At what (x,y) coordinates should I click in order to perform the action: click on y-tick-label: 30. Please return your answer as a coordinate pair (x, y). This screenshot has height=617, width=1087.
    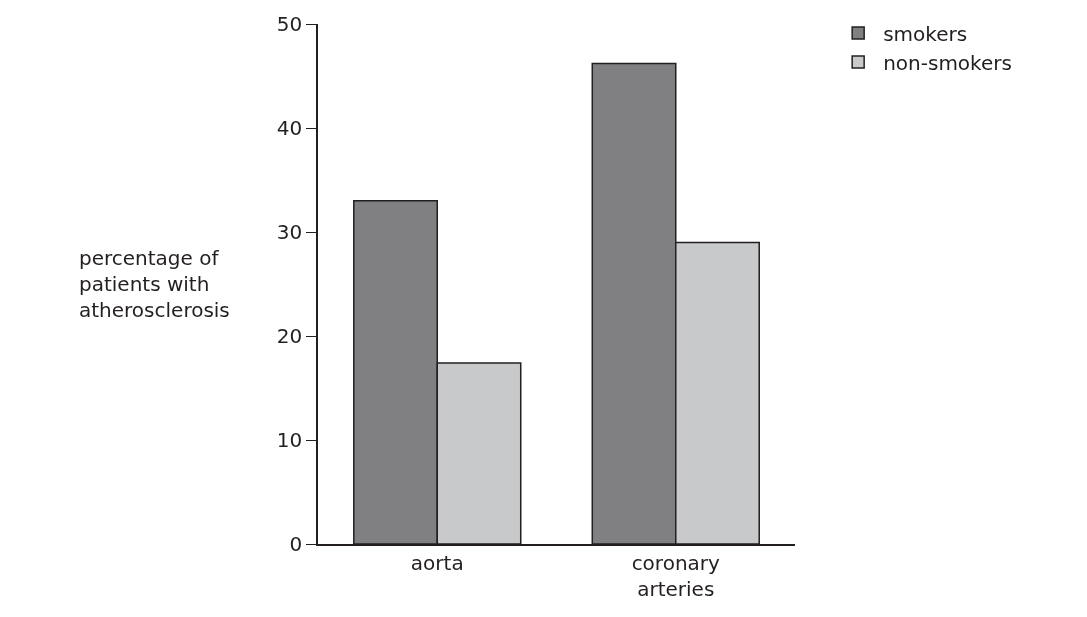
    Looking at the image, I should click on (289, 232).